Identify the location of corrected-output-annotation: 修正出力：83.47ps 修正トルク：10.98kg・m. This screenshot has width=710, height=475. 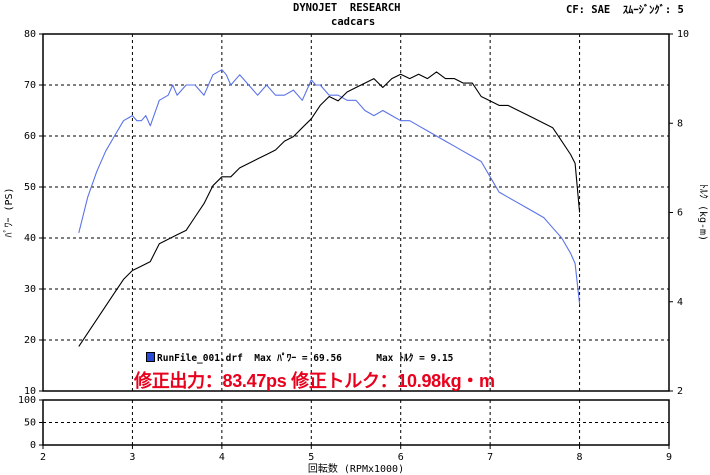
(314, 381).